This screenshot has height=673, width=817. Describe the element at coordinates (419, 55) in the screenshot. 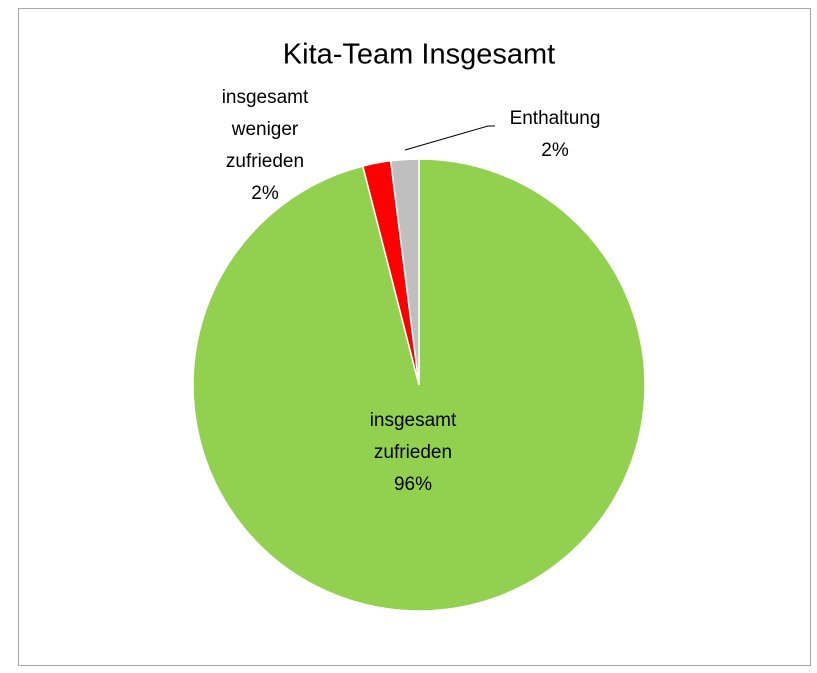

I see `chart-title: Kita-Team Insgesamt` at that location.